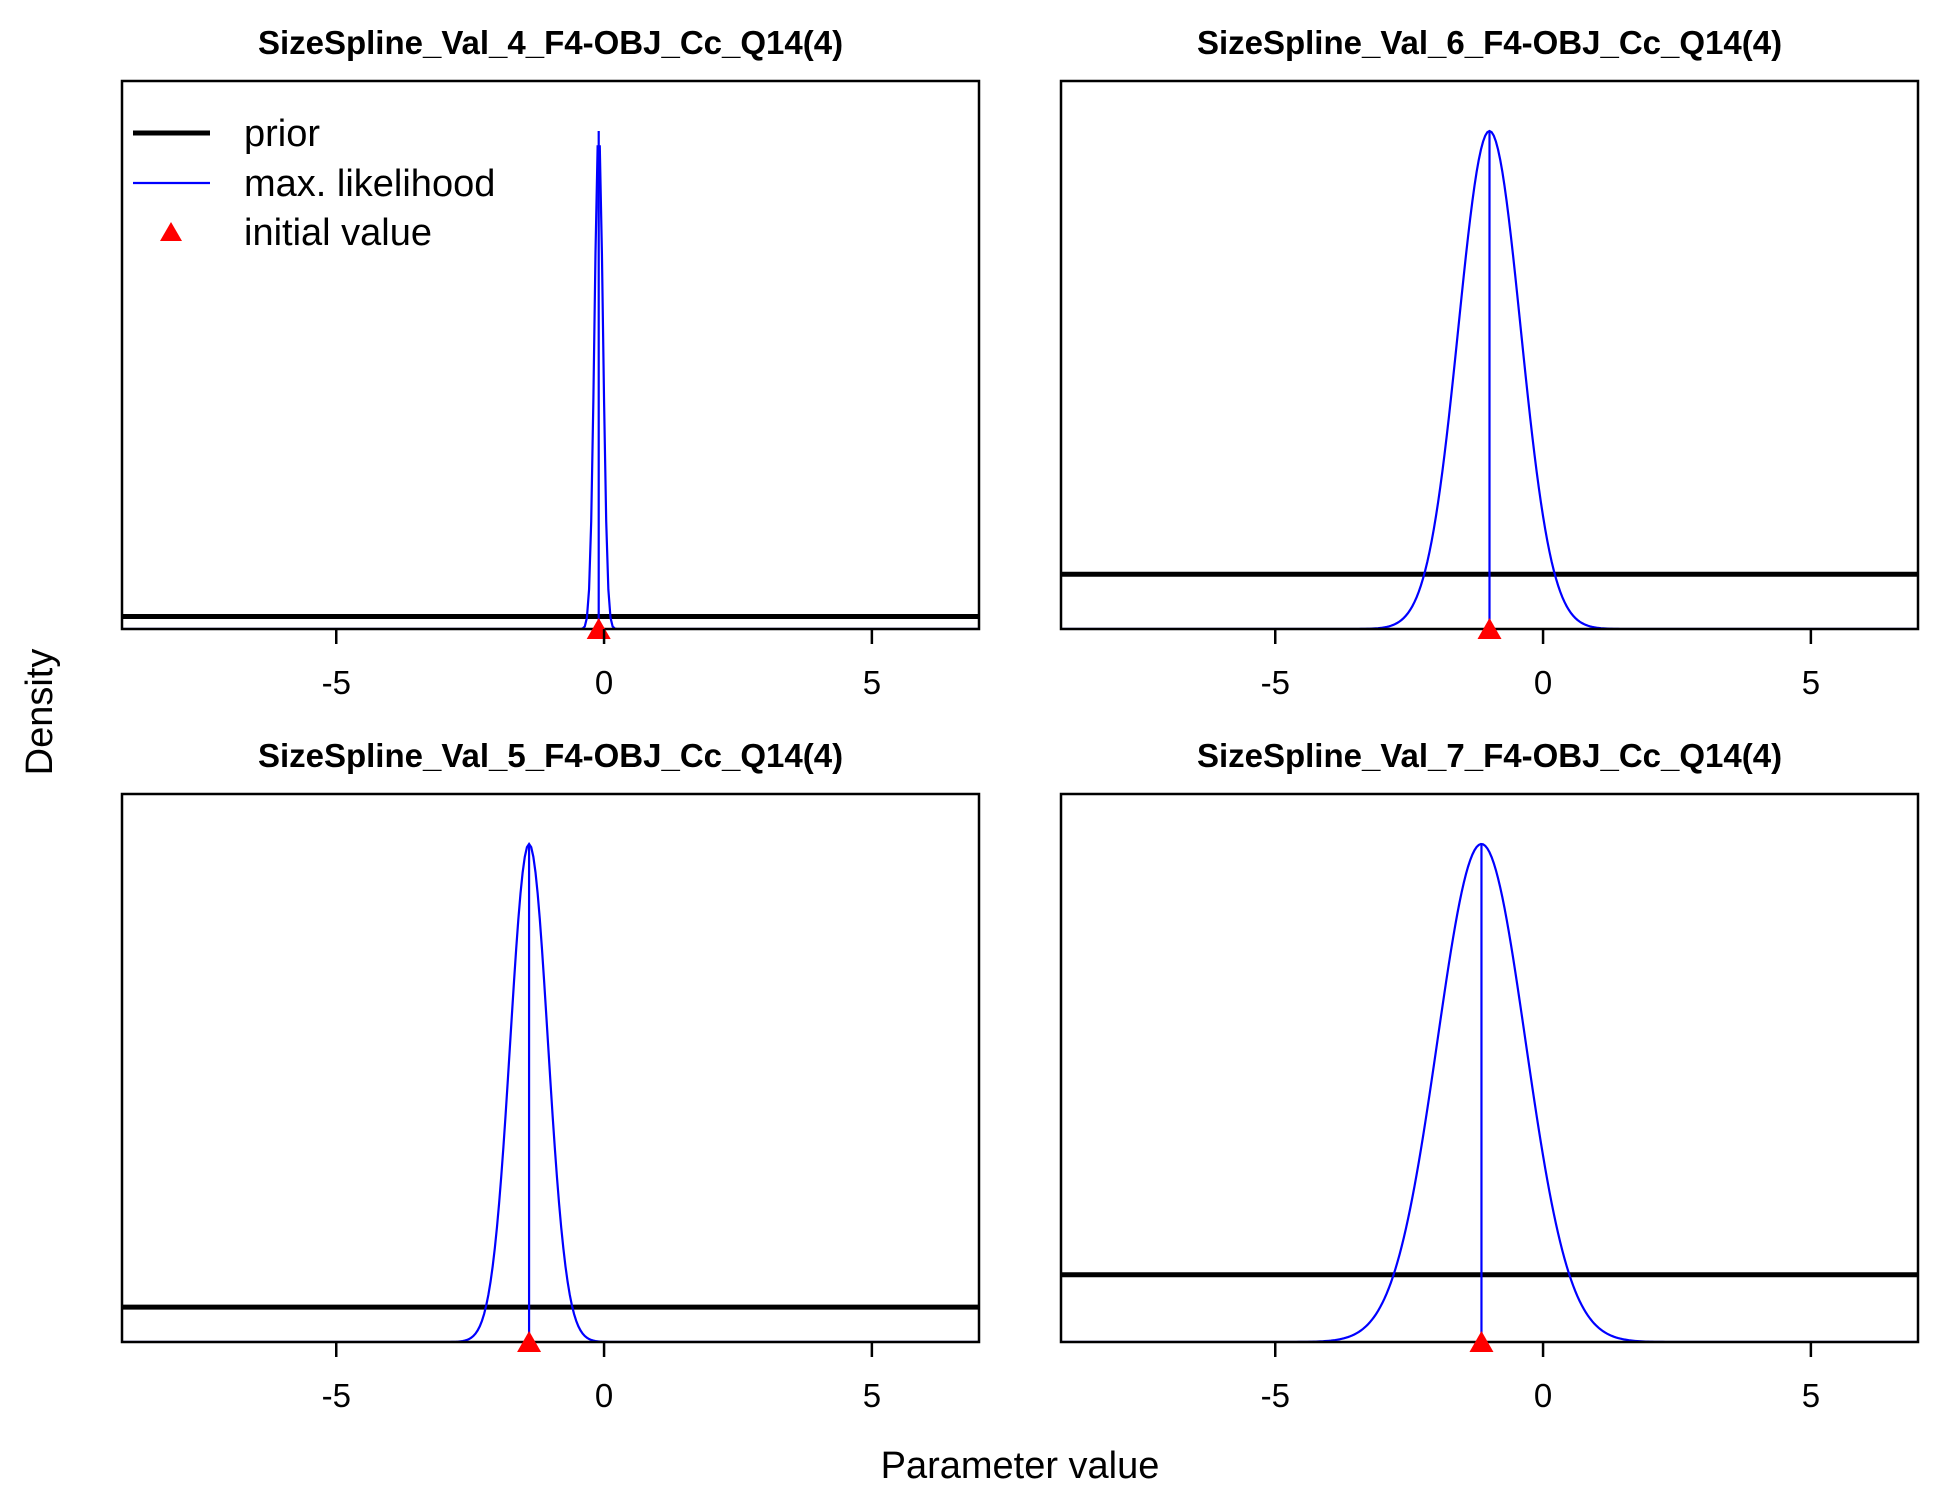  Describe the element at coordinates (1489, 42) in the screenshot. I see `panel-title: SizeSpline_Val_6_F4-OBJ_Cc_Q14(4)` at that location.